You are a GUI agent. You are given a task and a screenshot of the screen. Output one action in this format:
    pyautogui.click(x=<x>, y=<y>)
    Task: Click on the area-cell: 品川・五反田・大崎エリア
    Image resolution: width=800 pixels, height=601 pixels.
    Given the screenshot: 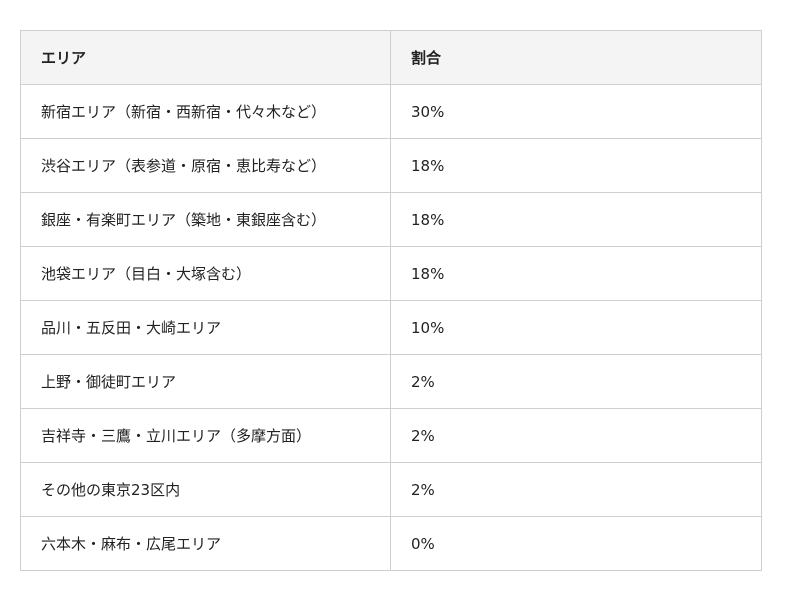 What is the action you would take?
    pyautogui.click(x=205, y=327)
    